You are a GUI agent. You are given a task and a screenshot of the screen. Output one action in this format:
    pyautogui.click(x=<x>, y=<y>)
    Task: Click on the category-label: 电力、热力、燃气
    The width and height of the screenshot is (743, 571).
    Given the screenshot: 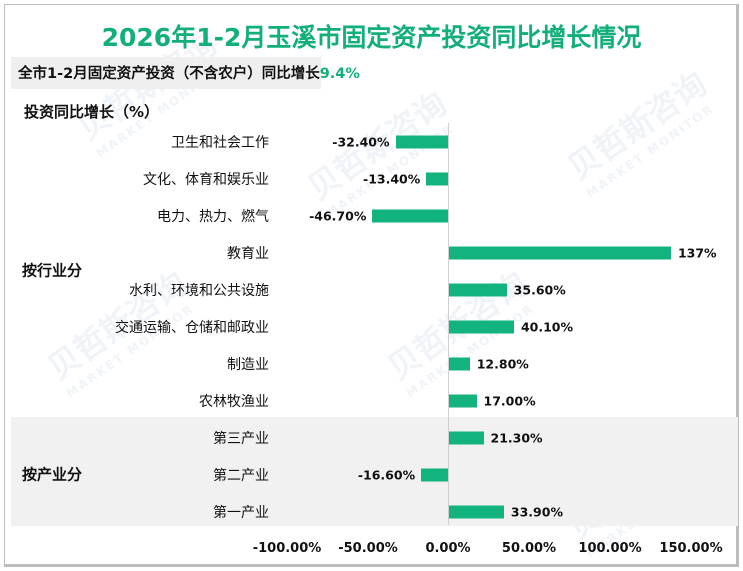 What is the action you would take?
    pyautogui.click(x=213, y=217)
    